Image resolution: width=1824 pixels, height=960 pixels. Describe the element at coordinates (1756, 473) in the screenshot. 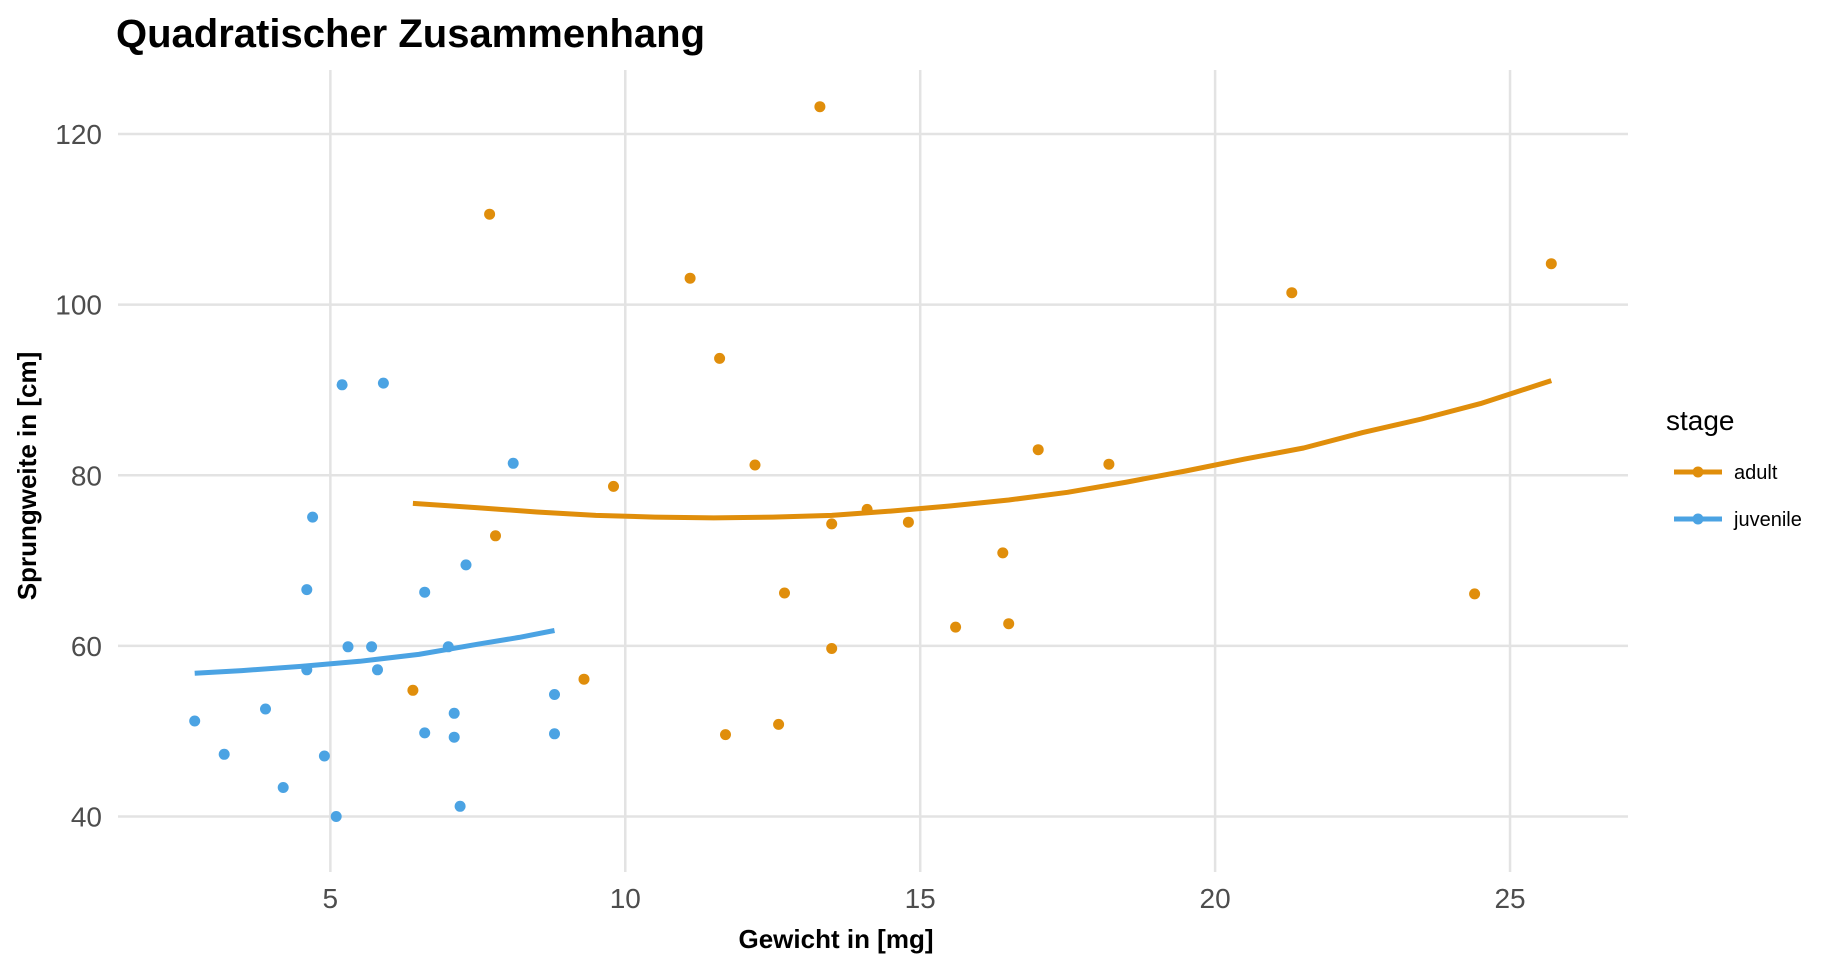

I see `legend-label-adult: adult` at that location.